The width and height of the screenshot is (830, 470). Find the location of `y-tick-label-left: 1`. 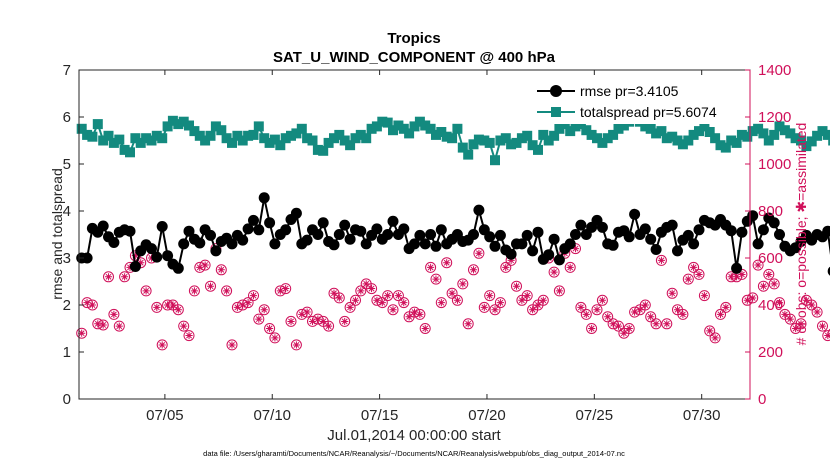

y-tick-label-left: 1 is located at coordinates (67, 352).